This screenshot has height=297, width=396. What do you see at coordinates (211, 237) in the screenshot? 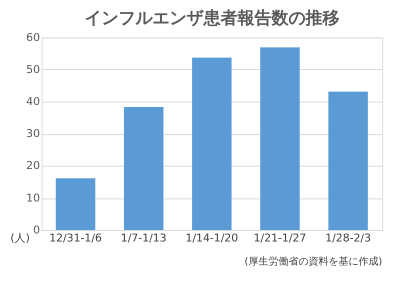
I see `x-tick-label: 1/14-1/20` at bounding box center [211, 237].